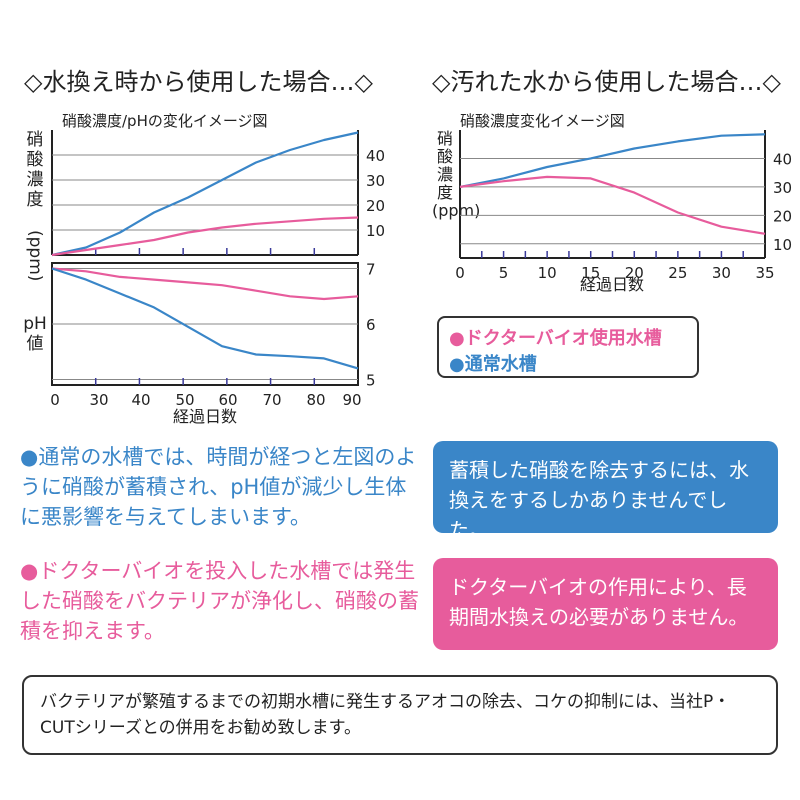 This screenshot has height=800, width=800. I want to click on y-tick-label: 6, so click(371, 325).